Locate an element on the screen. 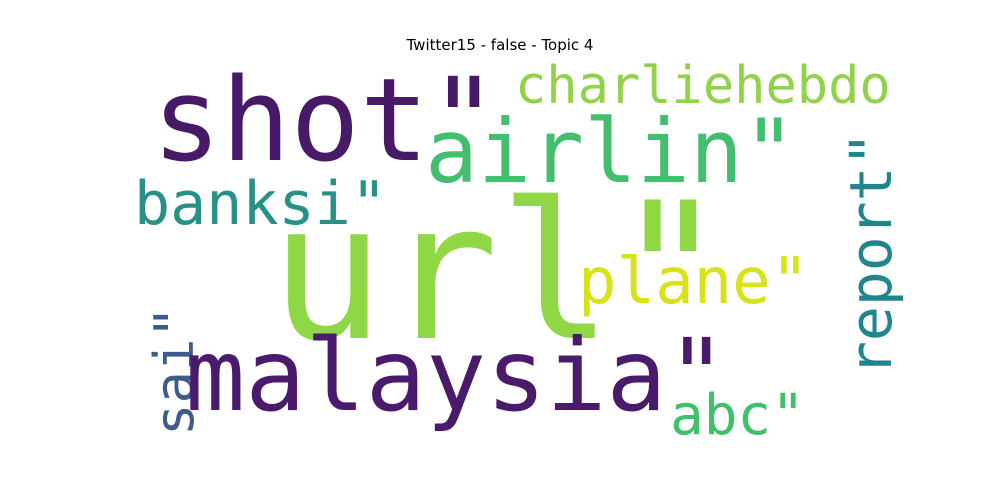 The height and width of the screenshot is (500, 1000). word-shot: shot" is located at coordinates (325, 121).